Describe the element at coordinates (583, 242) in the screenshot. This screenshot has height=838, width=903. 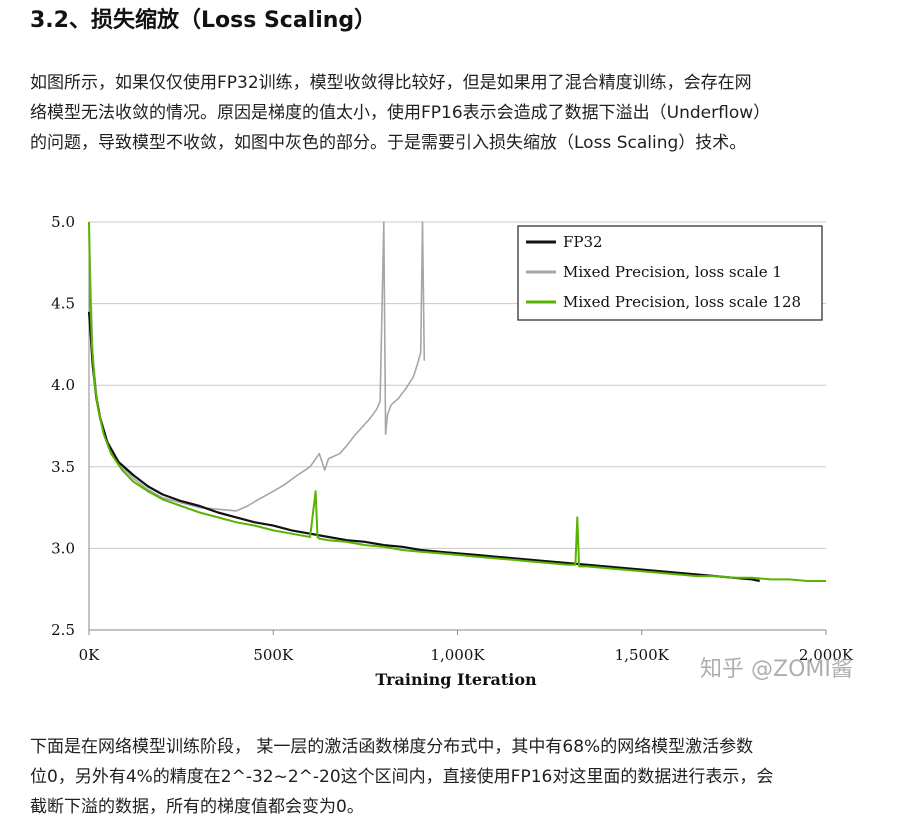
I see `legend-label-fp32: FP32` at that location.